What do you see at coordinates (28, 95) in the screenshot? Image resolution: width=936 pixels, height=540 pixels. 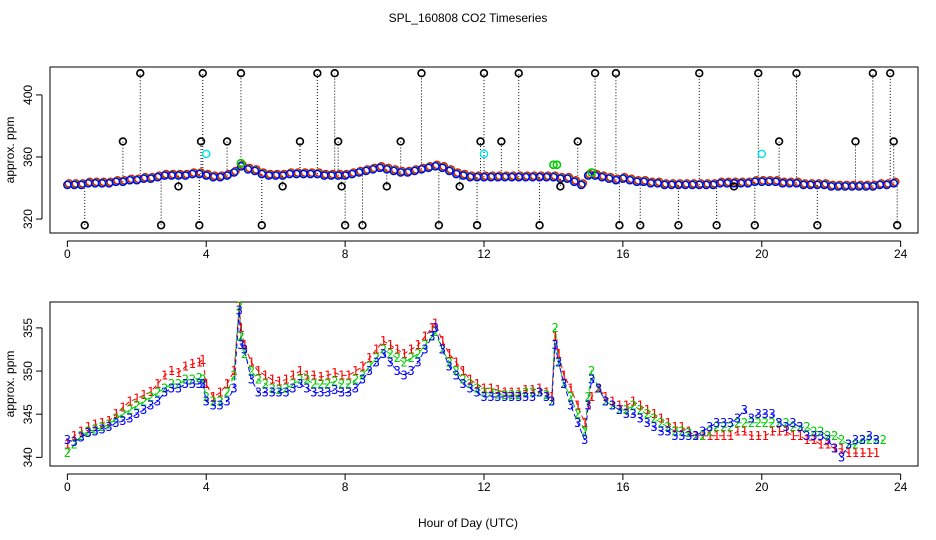 I see `y-tick-label: 400` at bounding box center [28, 95].